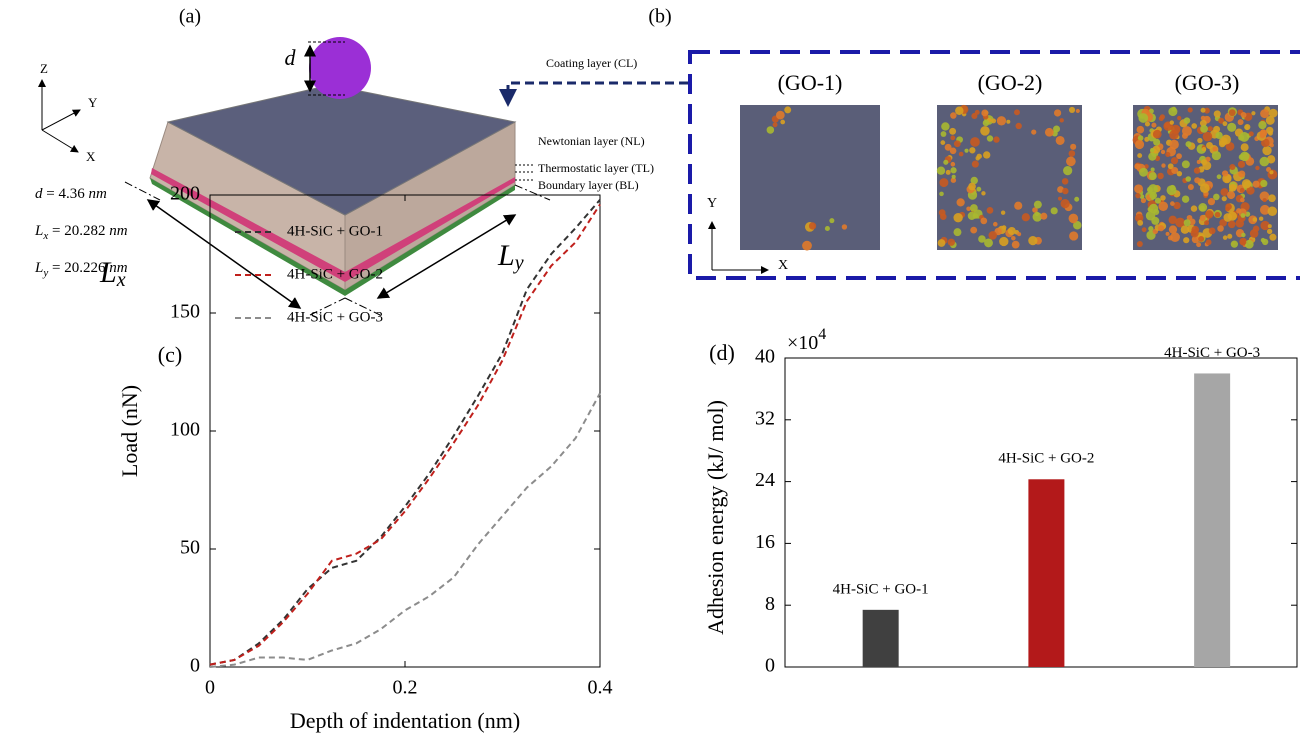 This screenshot has height=738, width=1300. I want to click on lx-label: Lx, so click(112, 273).